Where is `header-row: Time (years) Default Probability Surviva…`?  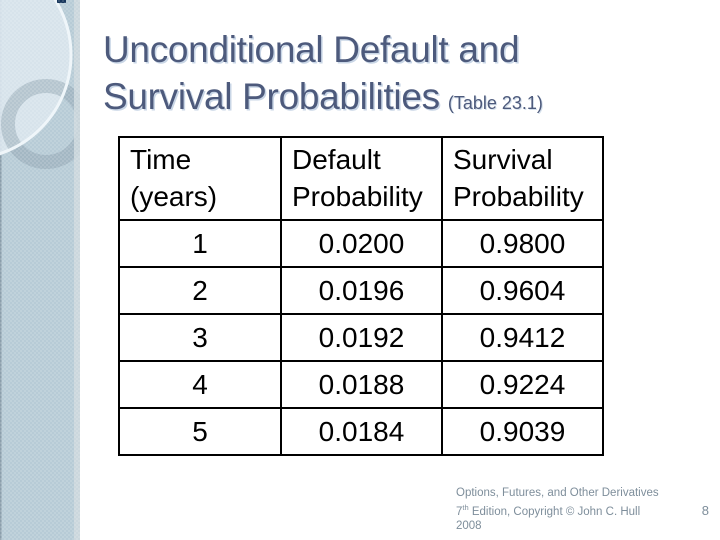 header-row: Time (years) Default Probability Surviva… is located at coordinates (361, 178).